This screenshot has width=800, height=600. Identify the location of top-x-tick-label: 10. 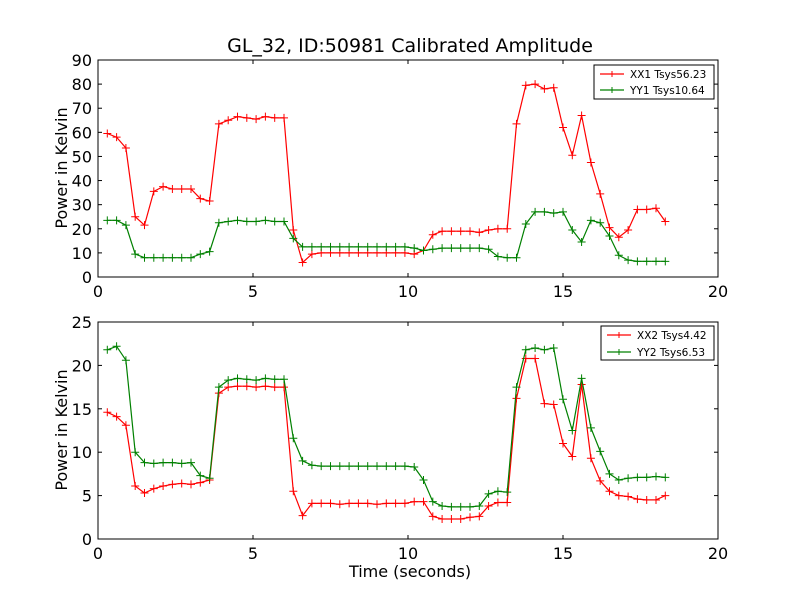
(408, 291).